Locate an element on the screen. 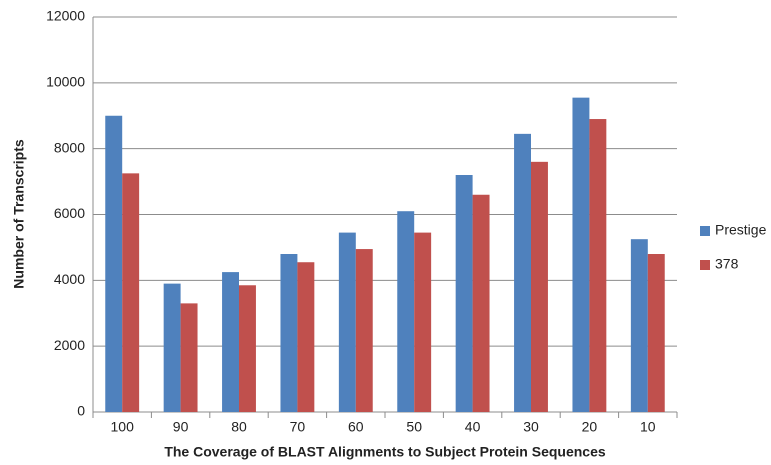 The height and width of the screenshot is (465, 771). x-tick-label: 20 is located at coordinates (590, 427).